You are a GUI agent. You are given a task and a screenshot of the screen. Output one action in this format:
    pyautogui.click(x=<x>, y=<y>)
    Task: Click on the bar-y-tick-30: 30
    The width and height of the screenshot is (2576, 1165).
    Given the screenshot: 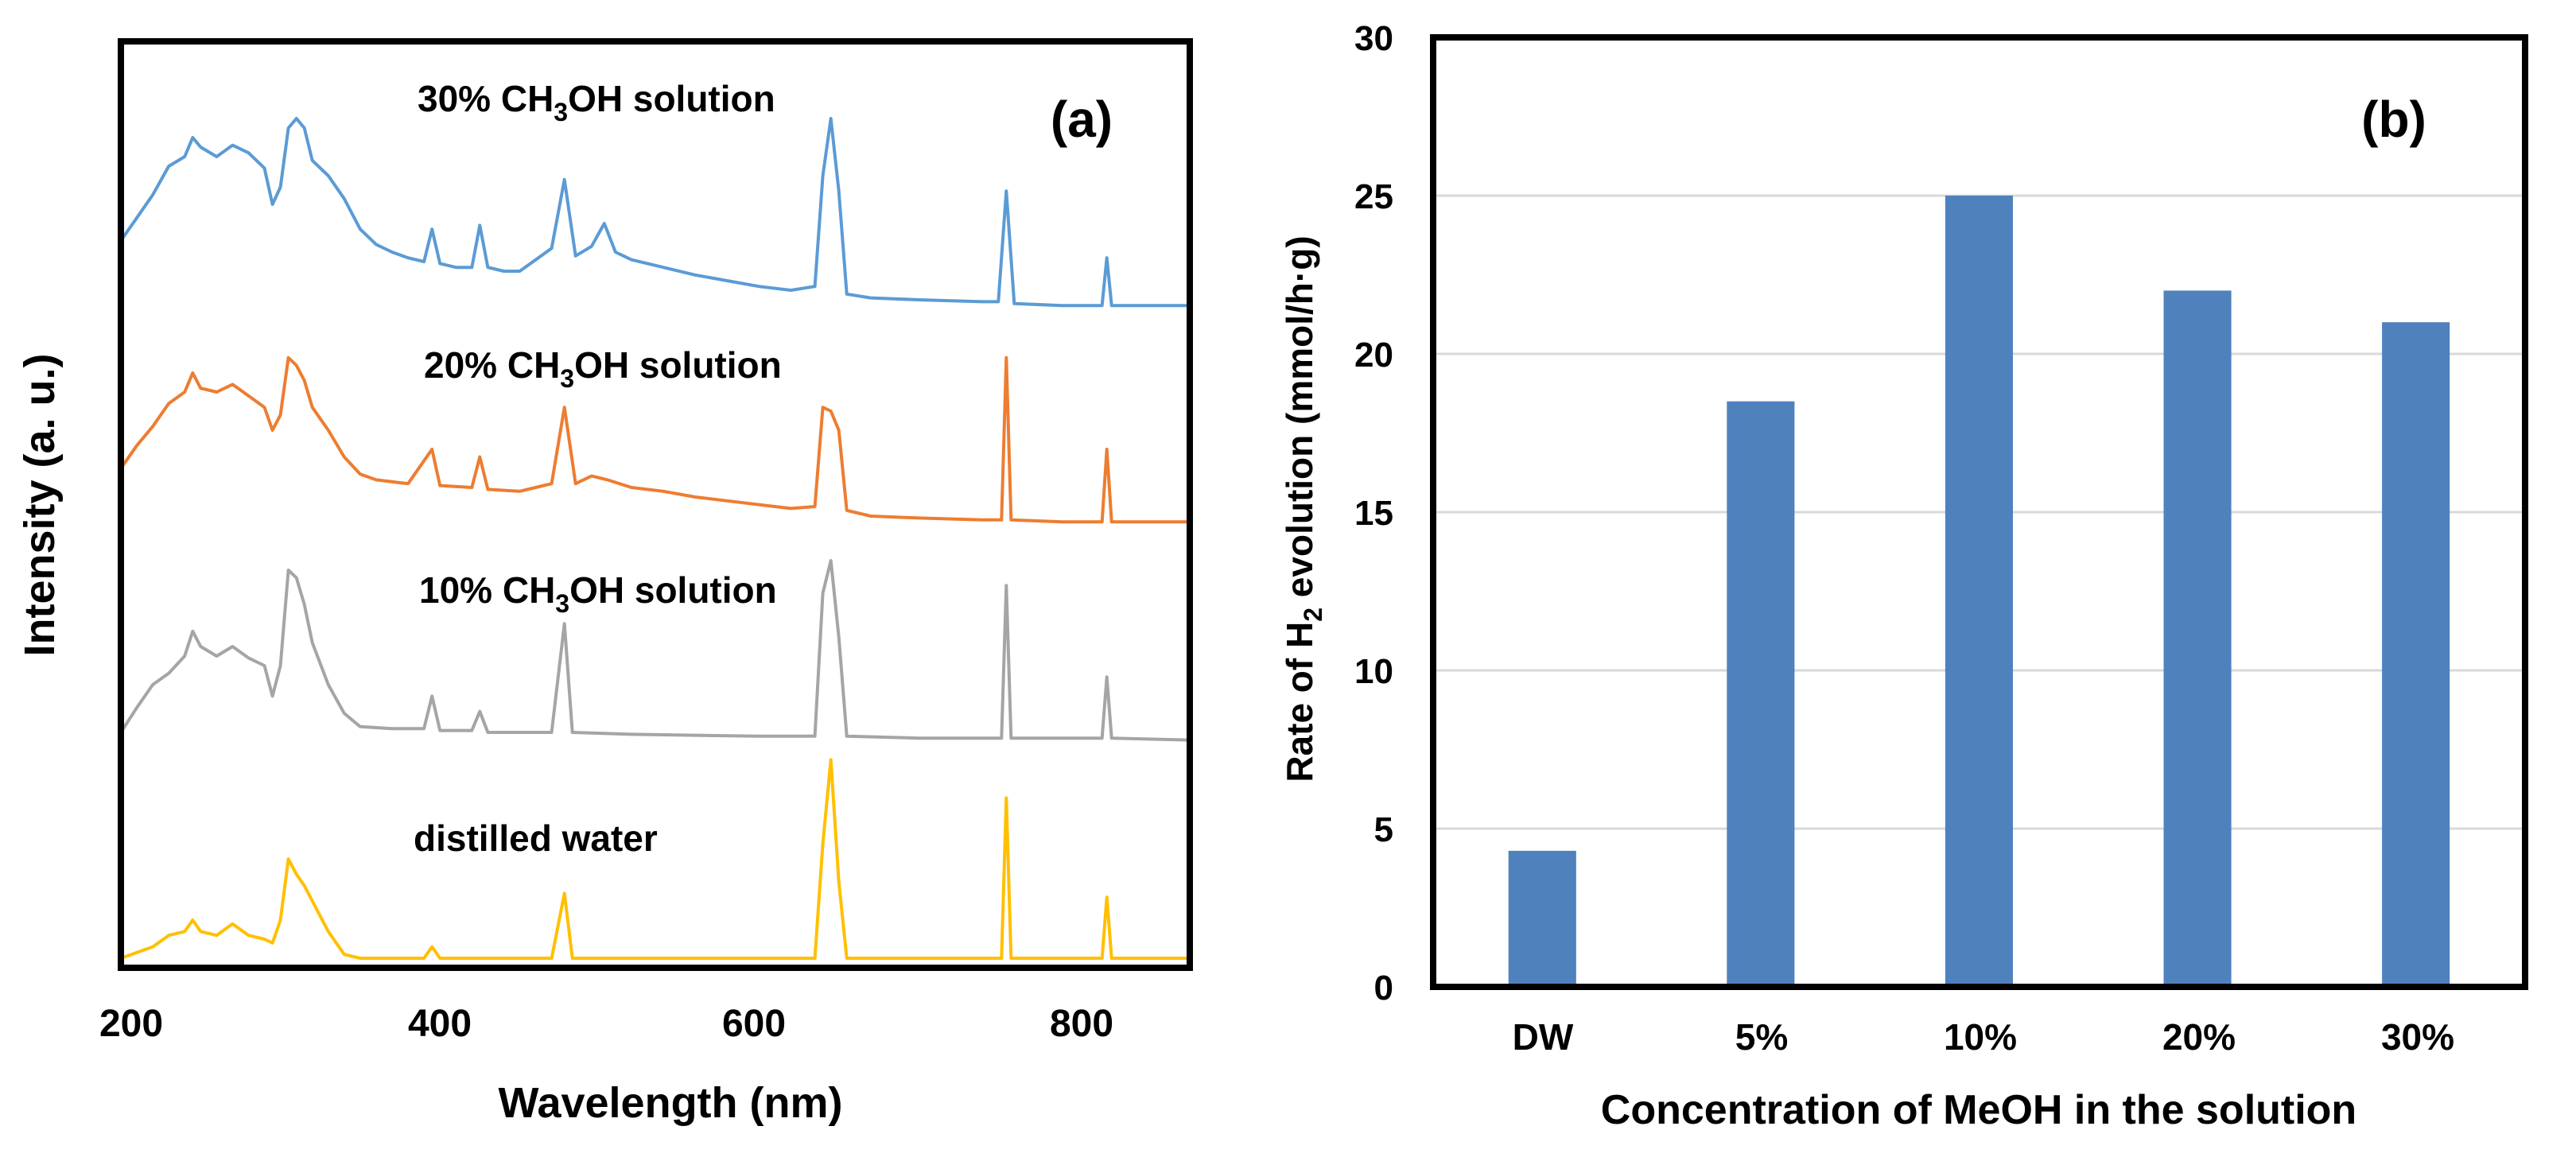 What is the action you would take?
    pyautogui.click(x=1373, y=38)
    